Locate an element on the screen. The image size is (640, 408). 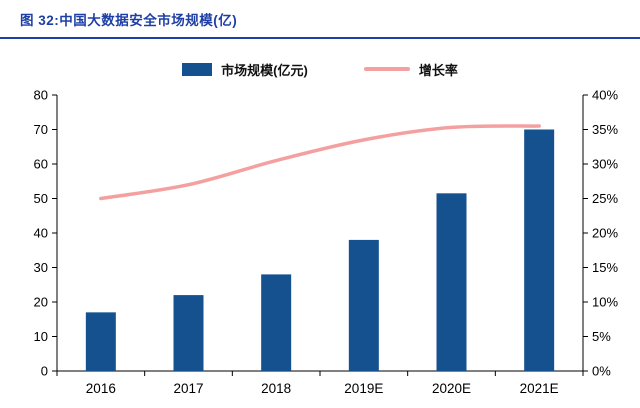
right-axis-label: 30% is located at coordinates (605, 164).